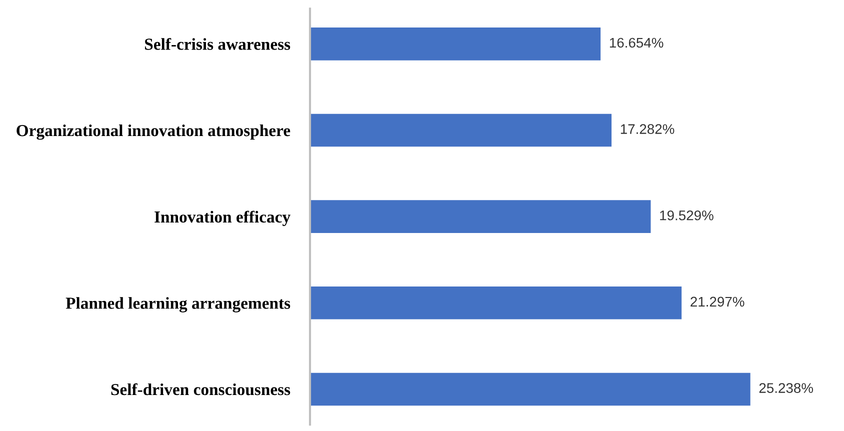  Describe the element at coordinates (222, 218) in the screenshot. I see `y-tick-label: Innovation efficacy` at that location.